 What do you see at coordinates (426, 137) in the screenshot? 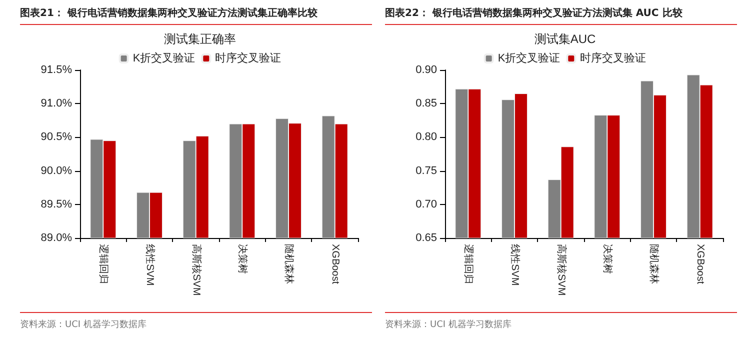
I see `y-tick-label: 0.80` at bounding box center [426, 137].